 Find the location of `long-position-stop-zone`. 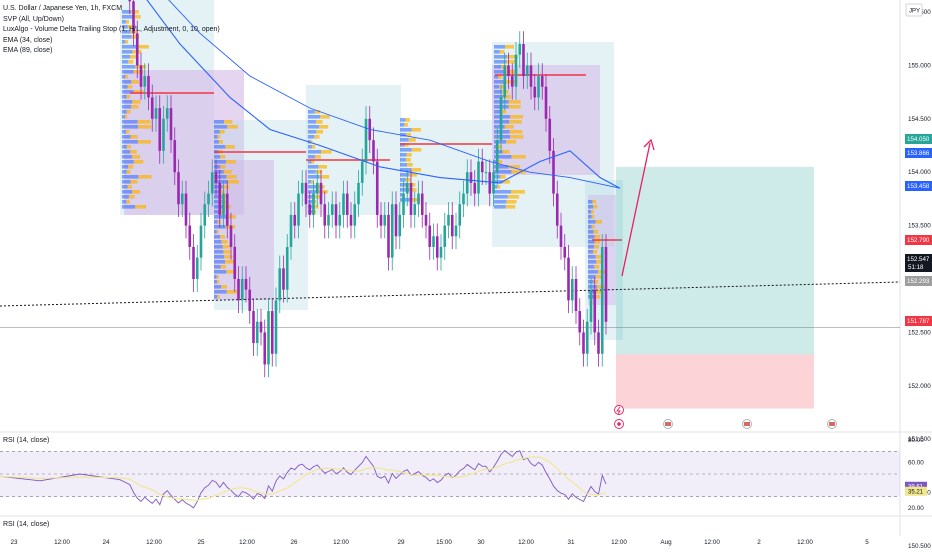

long-position-stop-zone is located at coordinates (715, 381).